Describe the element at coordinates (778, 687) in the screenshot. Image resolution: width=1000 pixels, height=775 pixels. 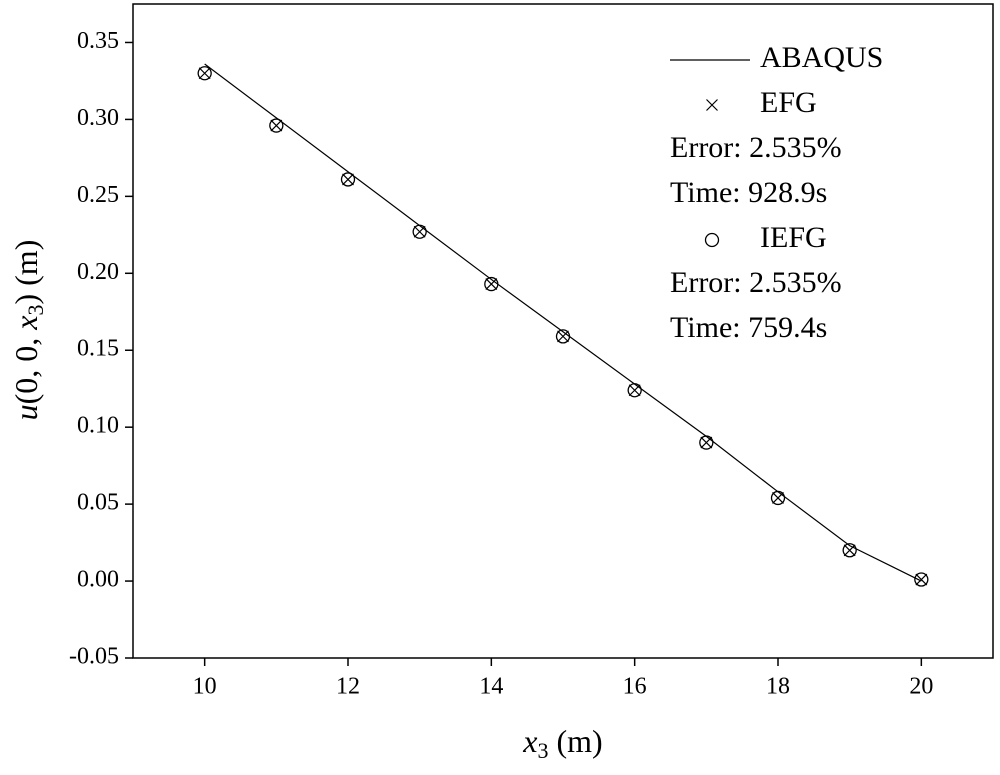
I see `x-tick-label: 18` at that location.